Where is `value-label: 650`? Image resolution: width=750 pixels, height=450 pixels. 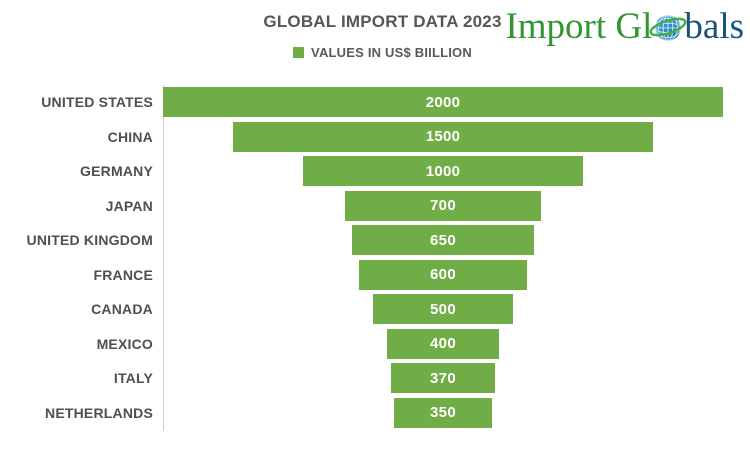
value-label: 650 is located at coordinates (443, 240).